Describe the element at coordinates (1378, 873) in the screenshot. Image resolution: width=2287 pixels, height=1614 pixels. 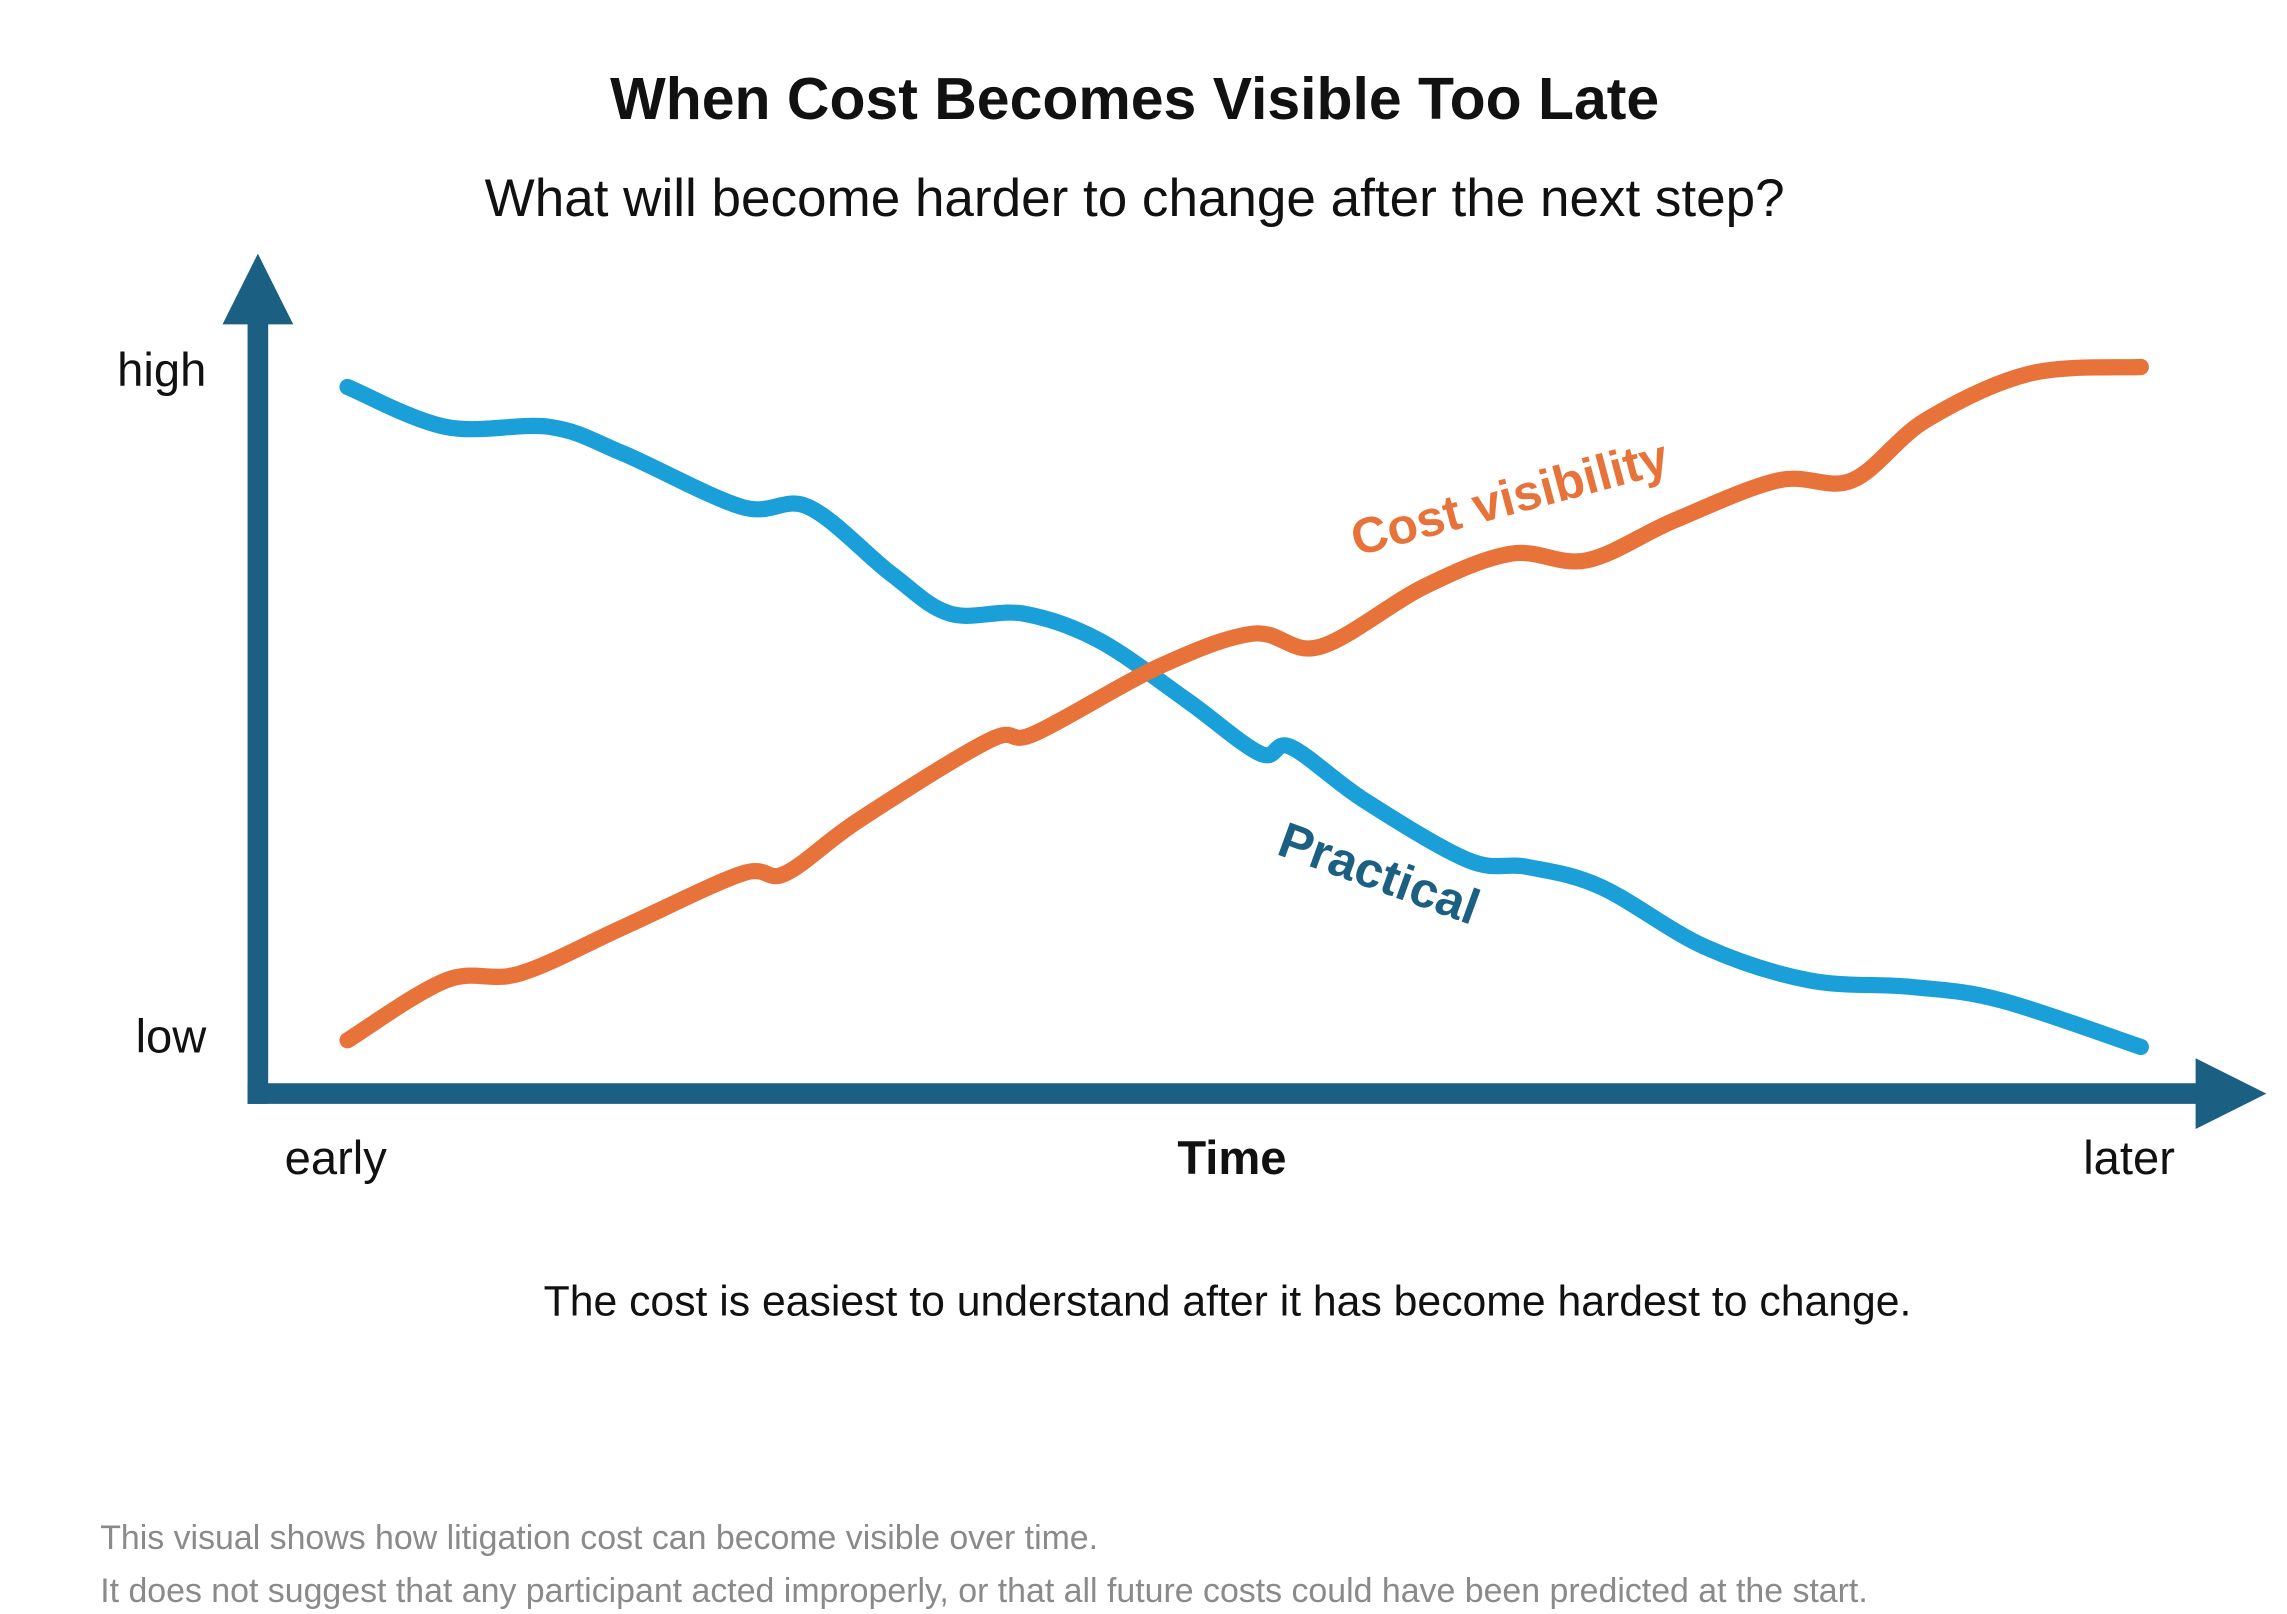
I see `series-label: Practical` at that location.